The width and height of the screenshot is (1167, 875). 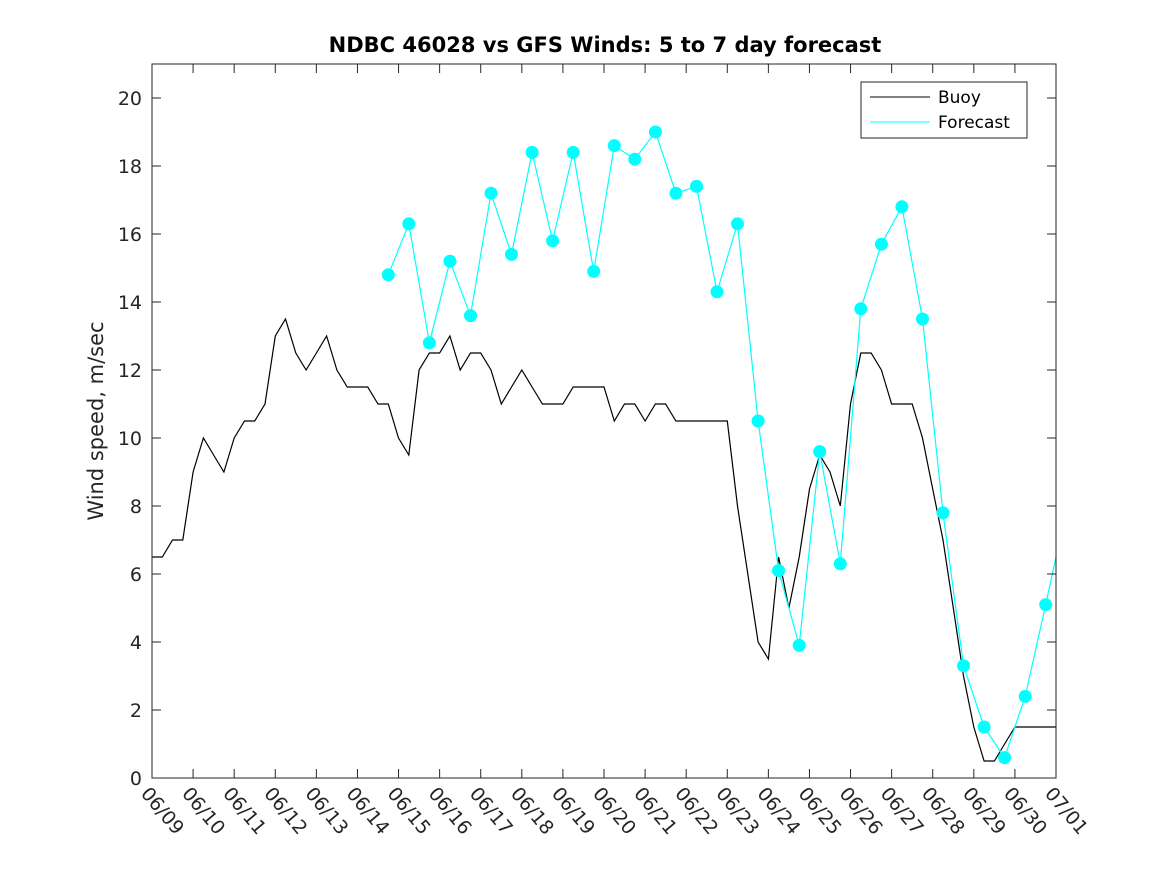 What do you see at coordinates (130, 235) in the screenshot?
I see `y-tick-label: 16` at bounding box center [130, 235].